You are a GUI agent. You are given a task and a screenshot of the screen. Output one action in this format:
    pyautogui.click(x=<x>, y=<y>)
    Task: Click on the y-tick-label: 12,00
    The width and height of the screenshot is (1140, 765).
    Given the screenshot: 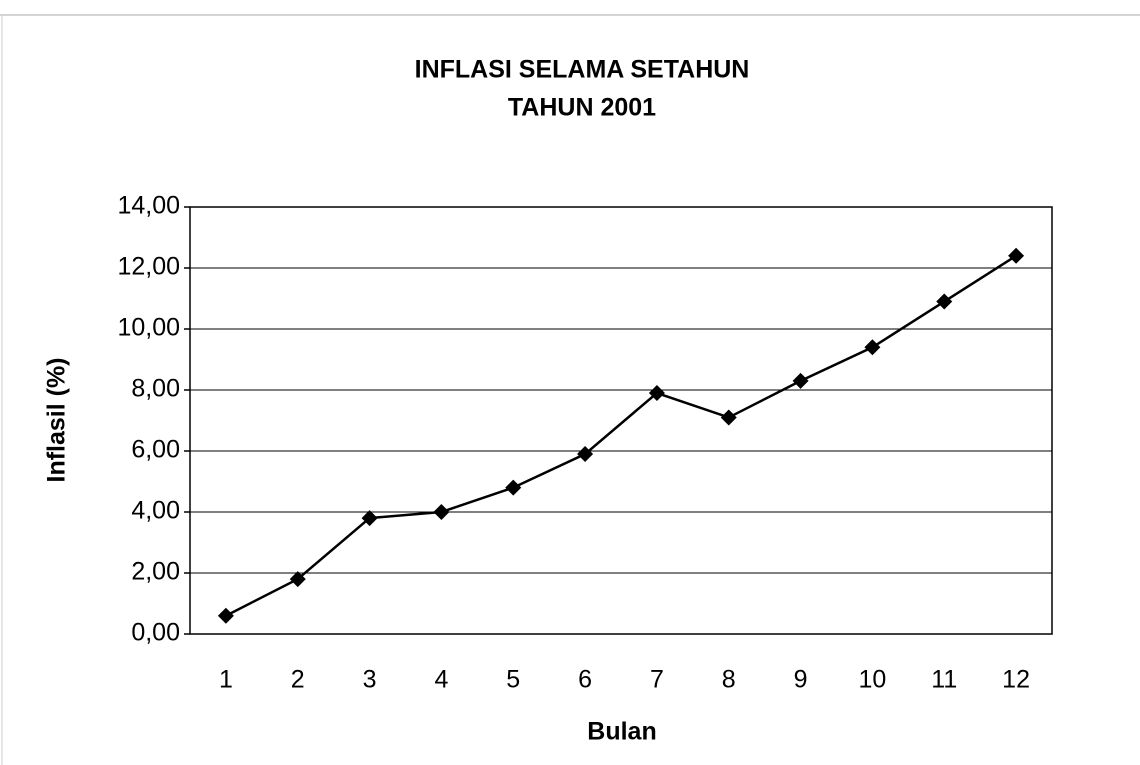 What is the action you would take?
    pyautogui.click(x=148, y=267)
    